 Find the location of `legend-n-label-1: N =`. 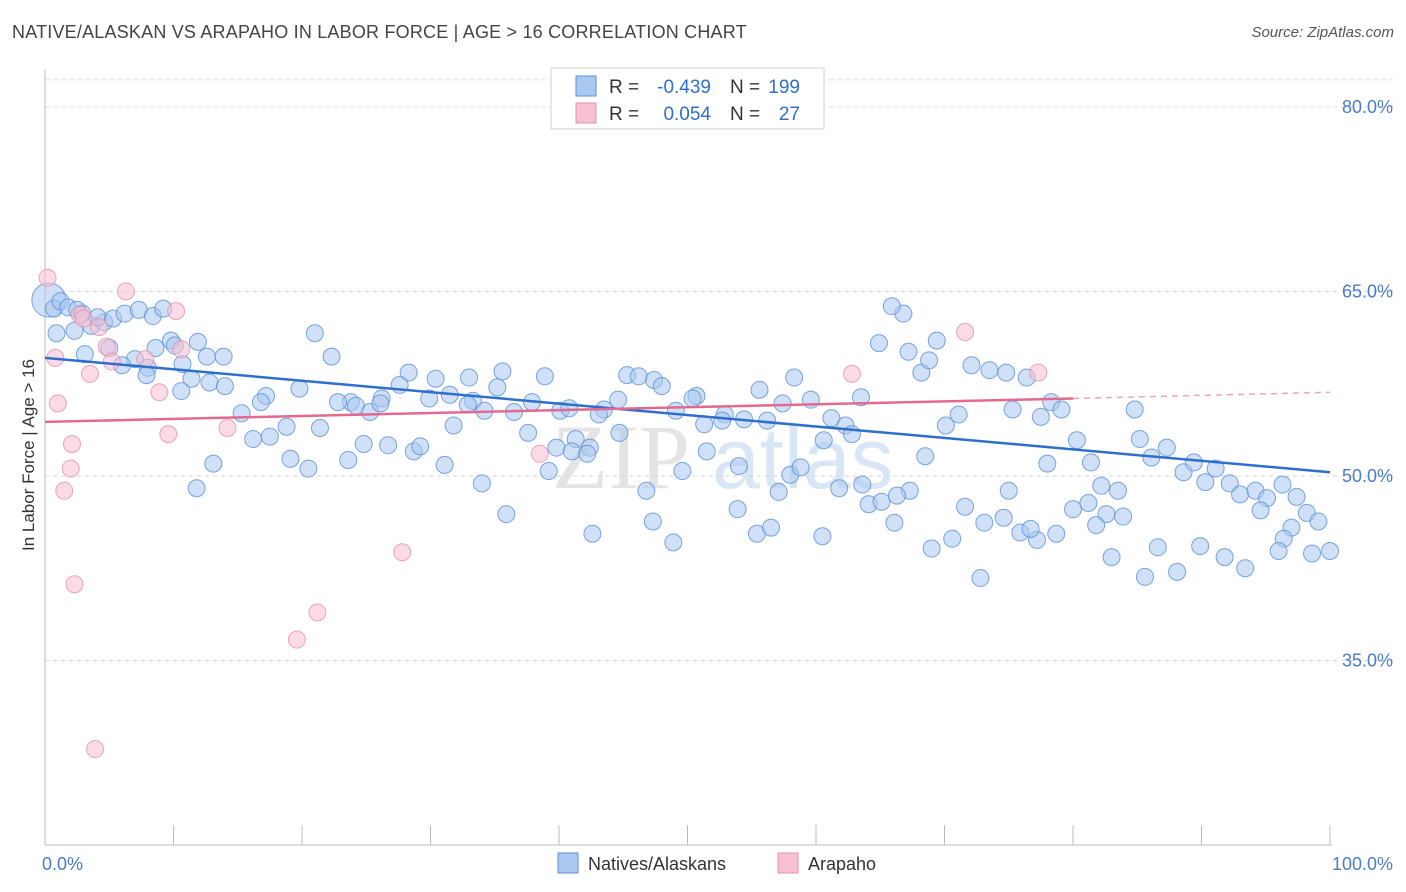

legend-n-label-1: N = is located at coordinates (745, 87).